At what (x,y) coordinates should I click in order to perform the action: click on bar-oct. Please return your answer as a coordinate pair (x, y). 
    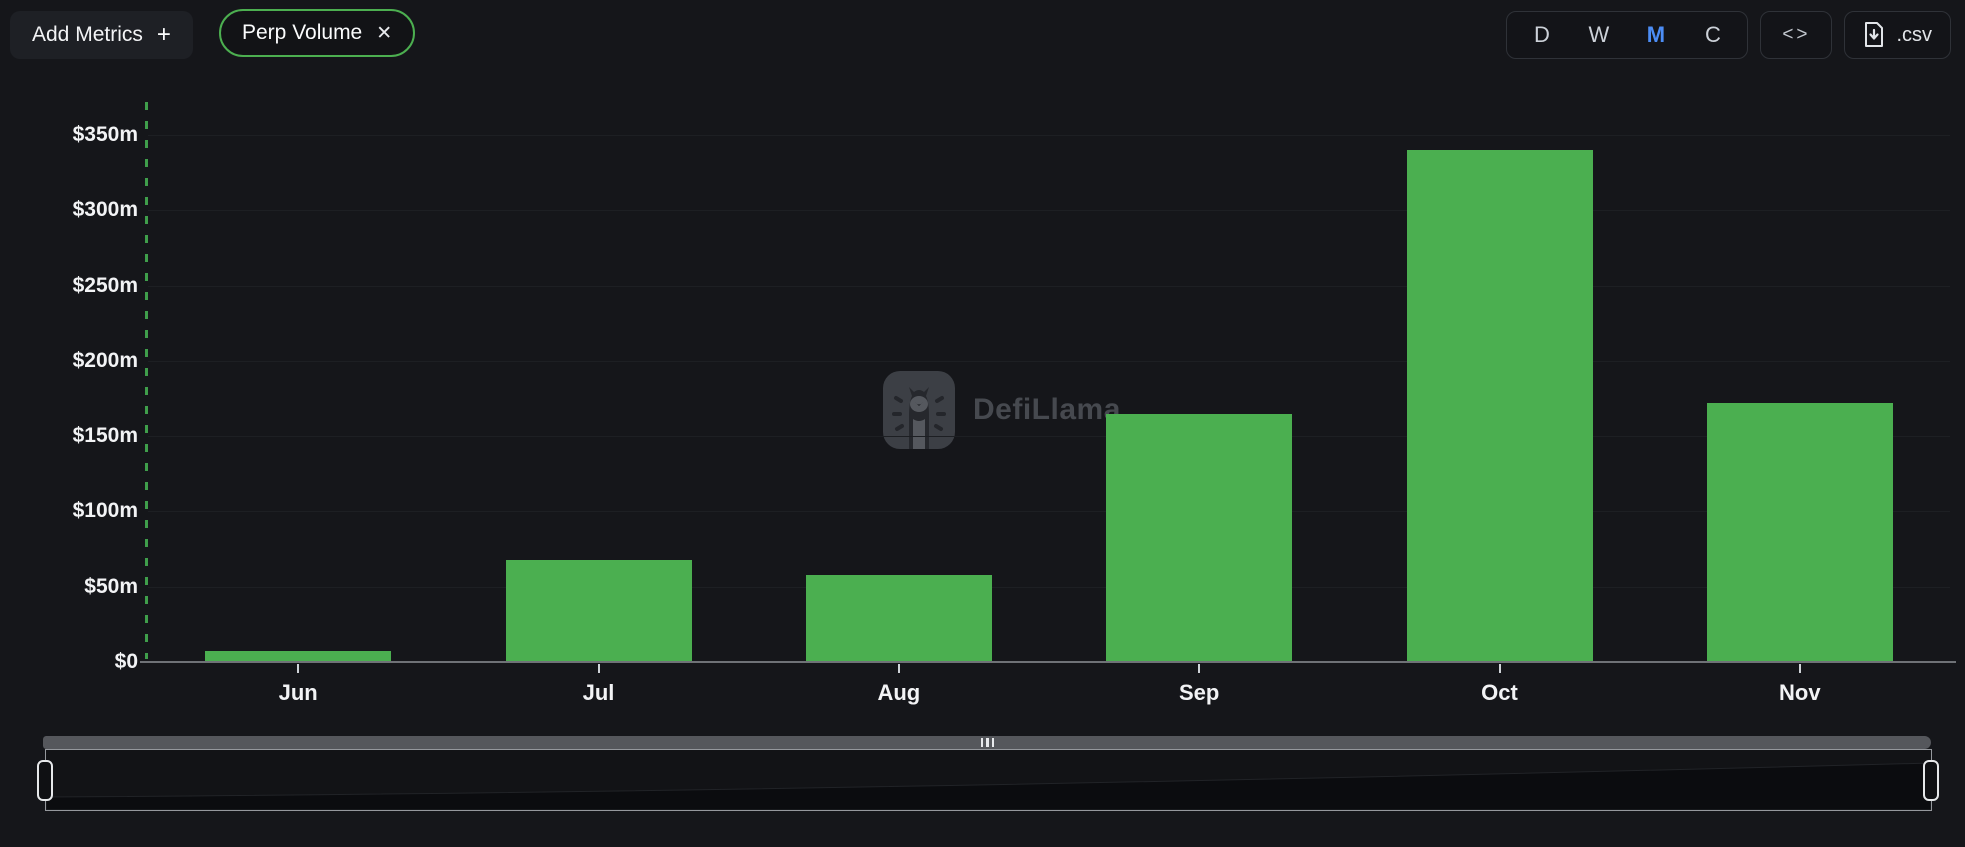
    Looking at the image, I should click on (1499, 406).